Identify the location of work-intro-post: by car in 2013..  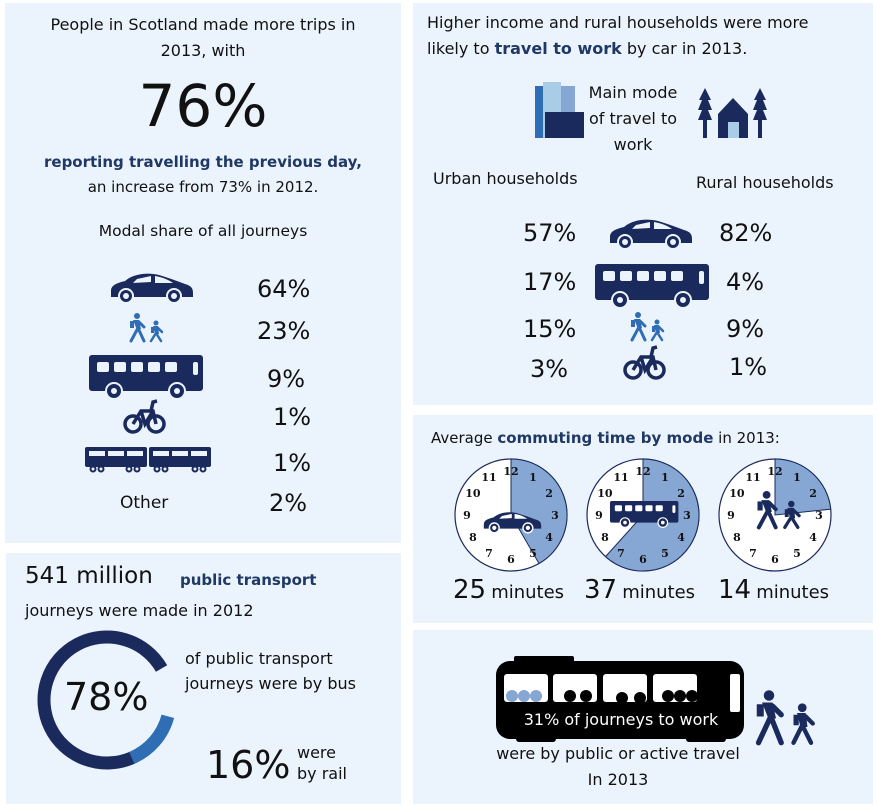
(684, 48).